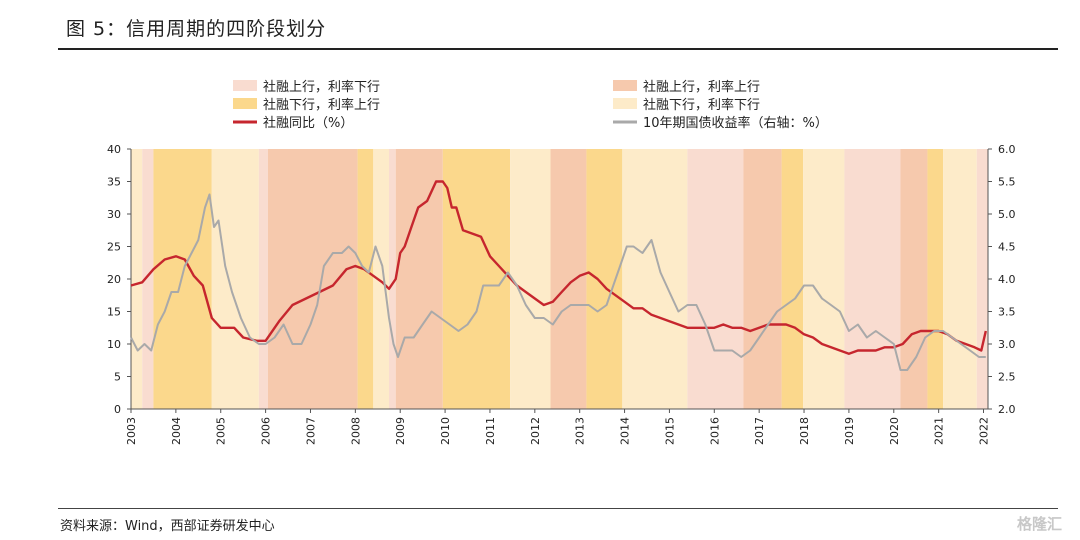 The width and height of the screenshot is (1080, 540). I want to click on left-tick-label: 15, so click(114, 312).